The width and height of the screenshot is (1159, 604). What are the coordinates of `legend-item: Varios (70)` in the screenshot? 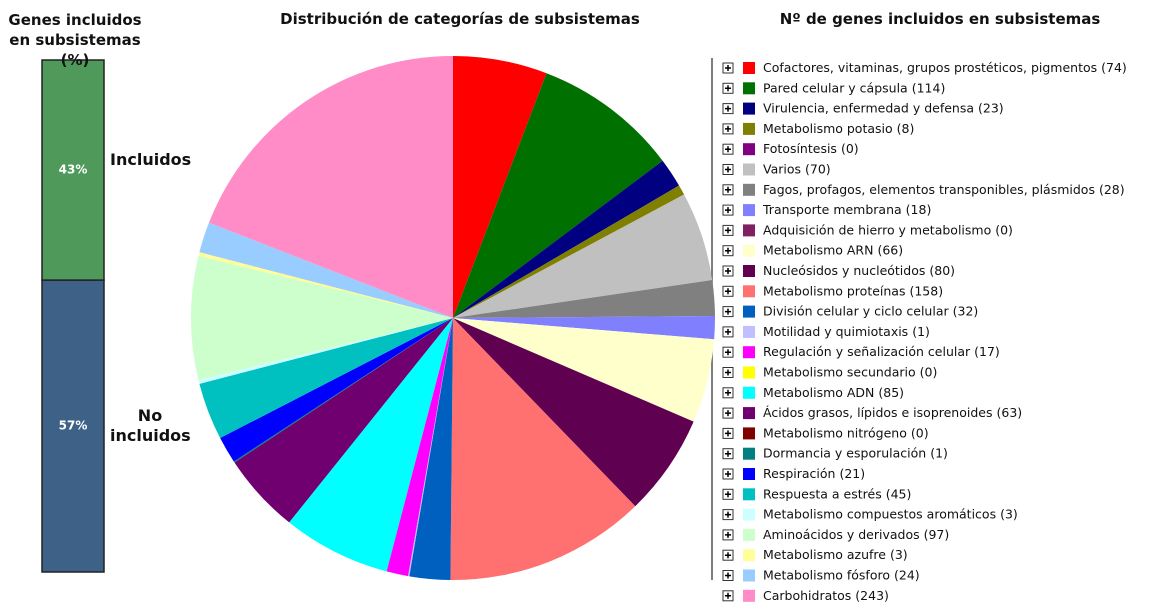 It's located at (776, 168).